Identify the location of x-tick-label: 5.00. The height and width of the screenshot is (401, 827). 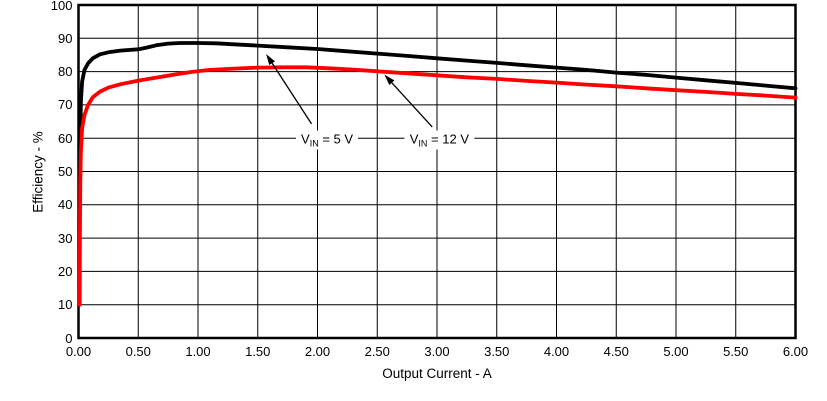
(676, 351).